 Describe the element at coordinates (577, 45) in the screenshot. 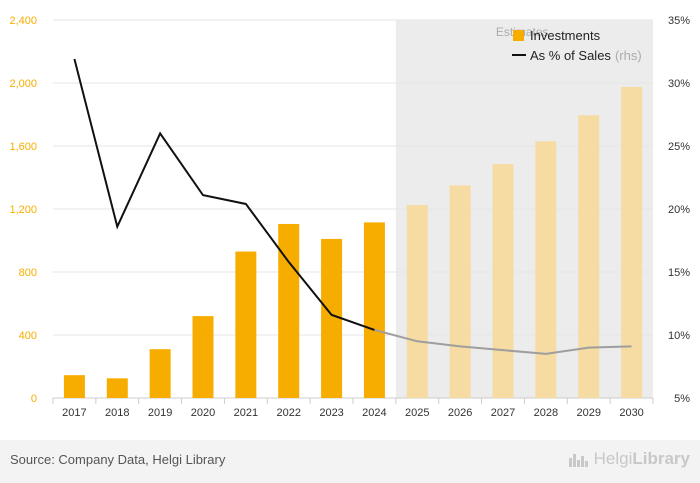

I see `legend: Investments As % of Sales (rhs)` at that location.